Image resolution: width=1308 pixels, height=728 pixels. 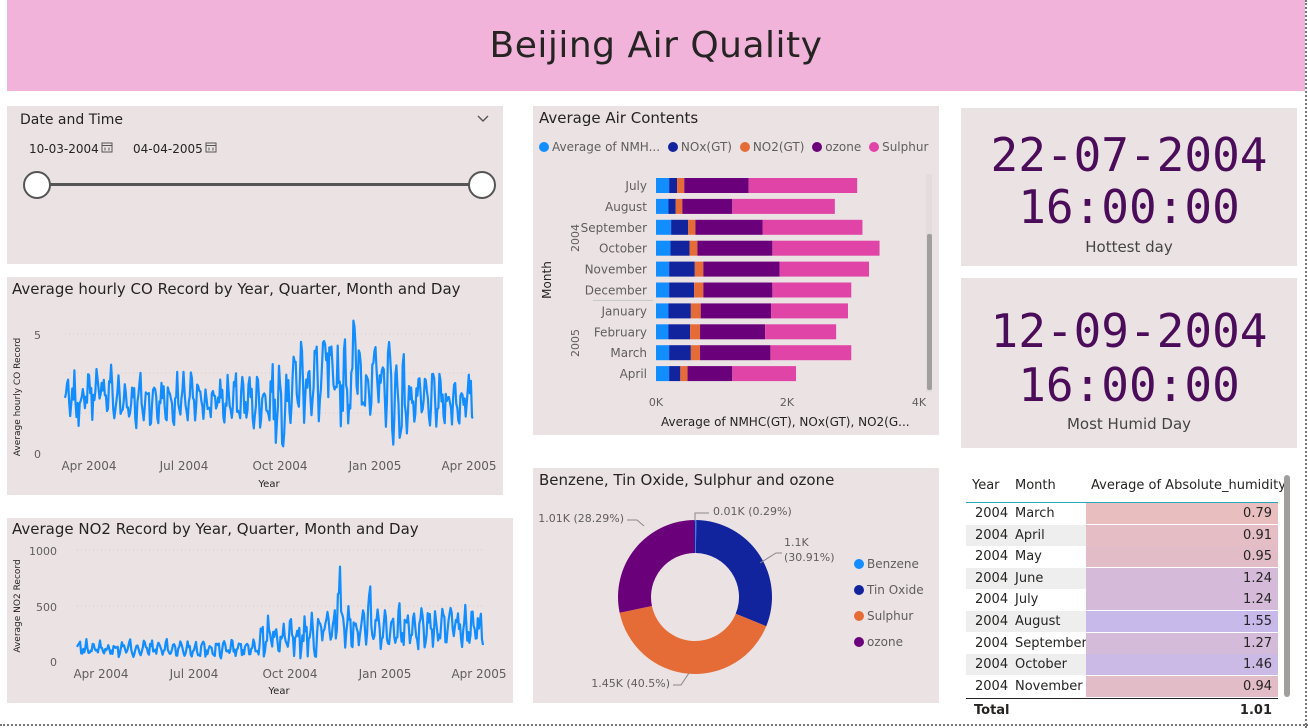 What do you see at coordinates (1122, 557) in the screenshot?
I see `table-row: 2004 May 0.95` at bounding box center [1122, 557].